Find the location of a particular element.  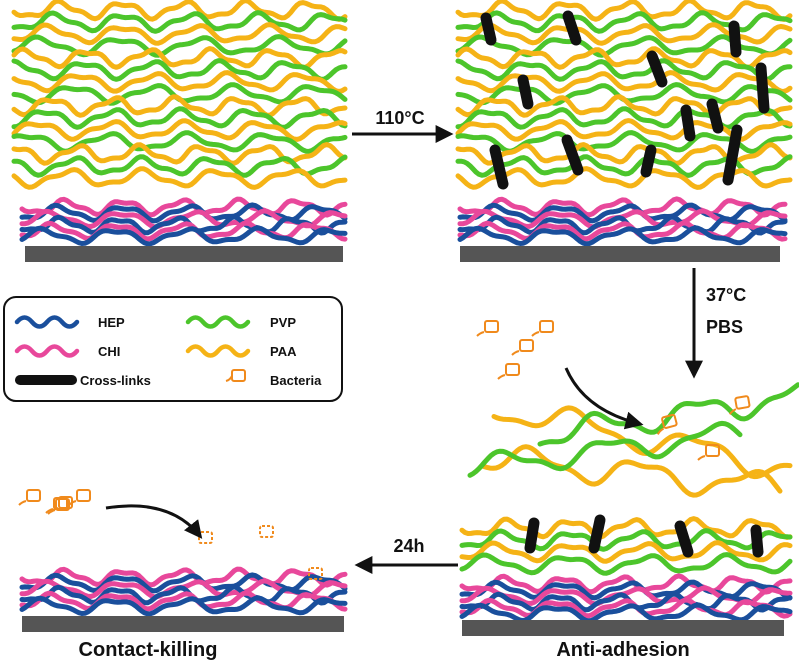

substrate-bottom-left is located at coordinates (183, 624).